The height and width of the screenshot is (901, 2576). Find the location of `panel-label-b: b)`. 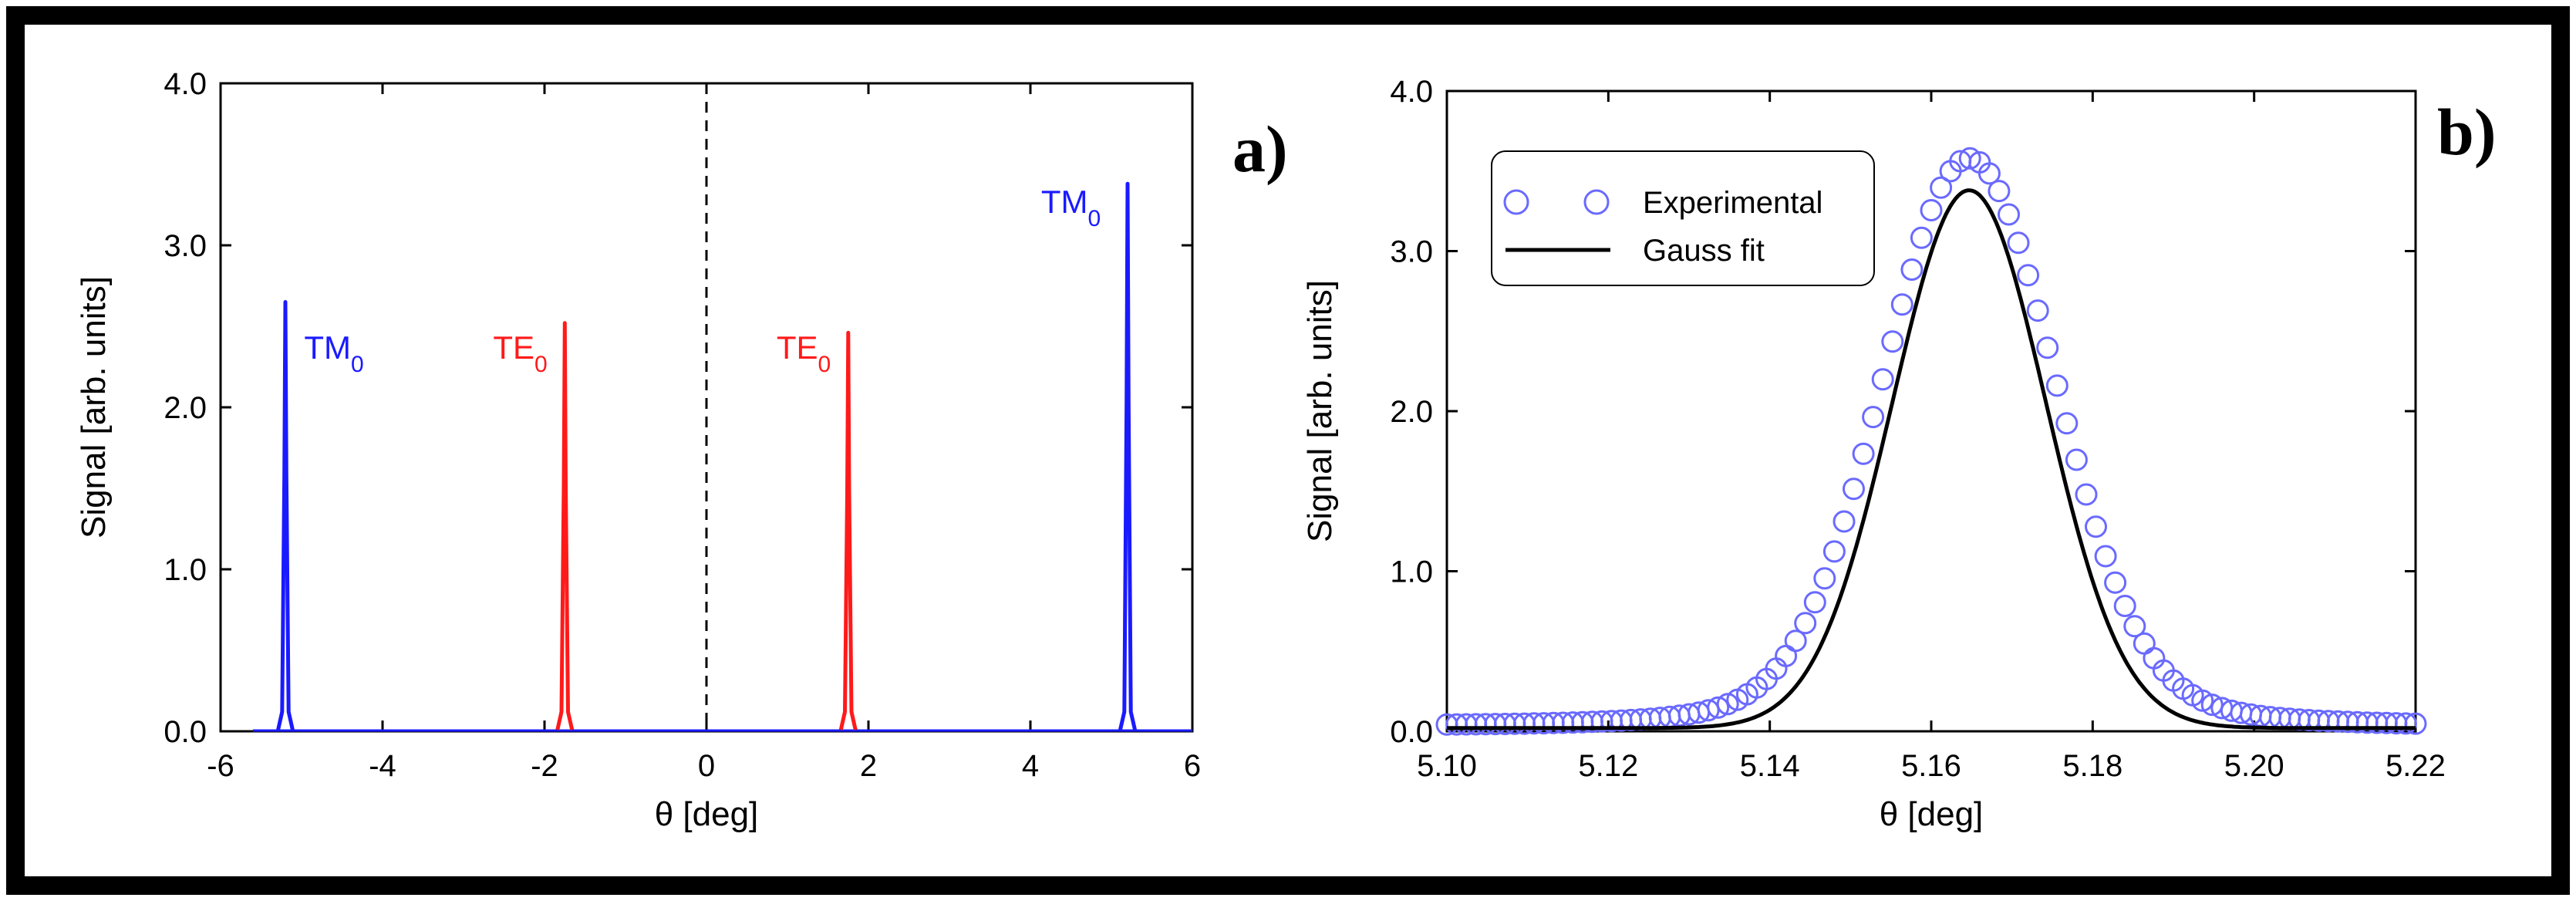

panel-label-b: b) is located at coordinates (2466, 132).